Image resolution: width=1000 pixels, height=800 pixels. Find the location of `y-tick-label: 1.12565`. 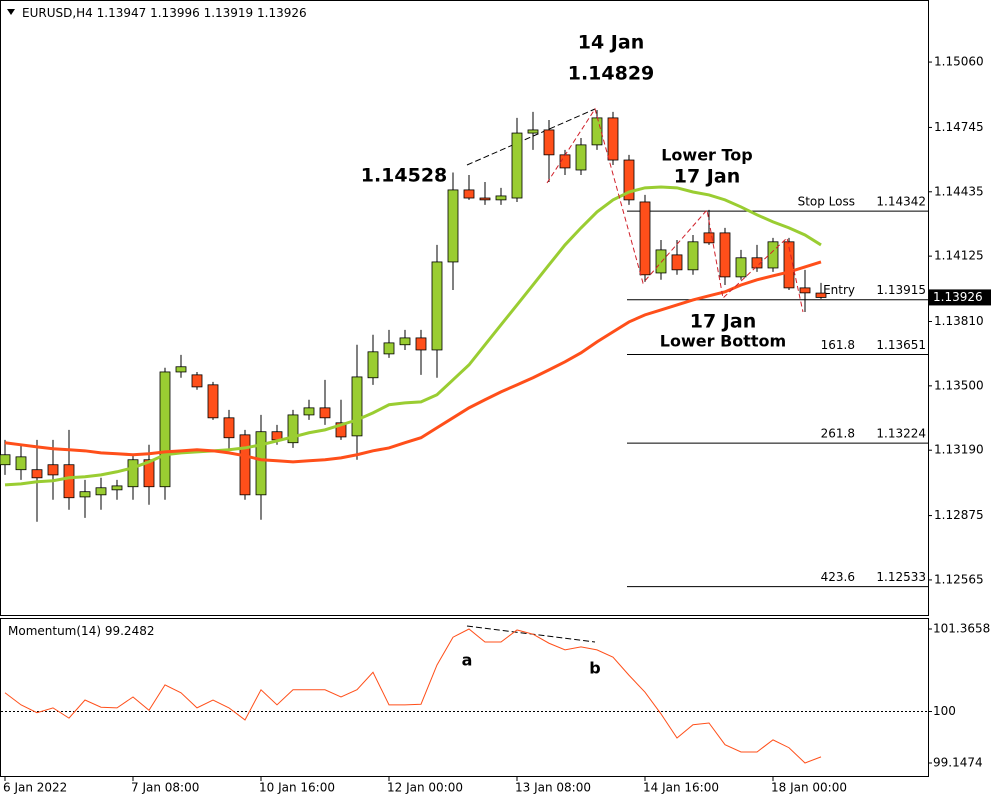

y-tick-label: 1.12565 is located at coordinates (959, 579).